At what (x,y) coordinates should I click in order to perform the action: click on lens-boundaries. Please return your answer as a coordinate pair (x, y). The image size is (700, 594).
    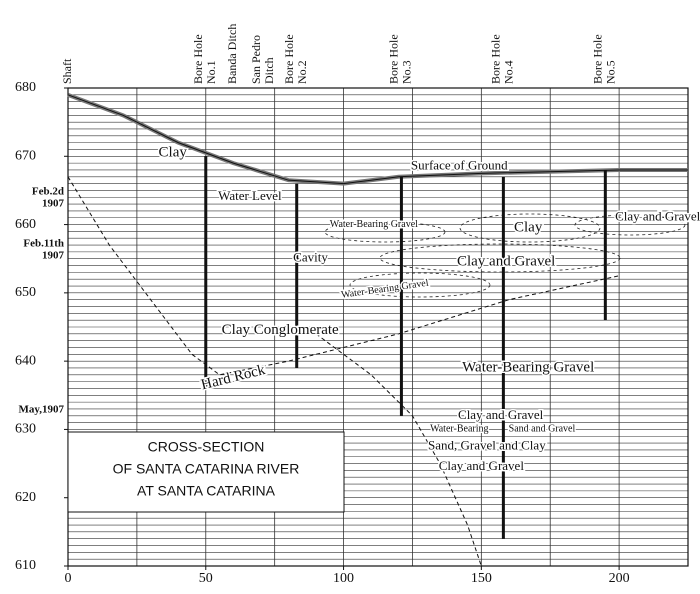
    Looking at the image, I should click on (505, 255).